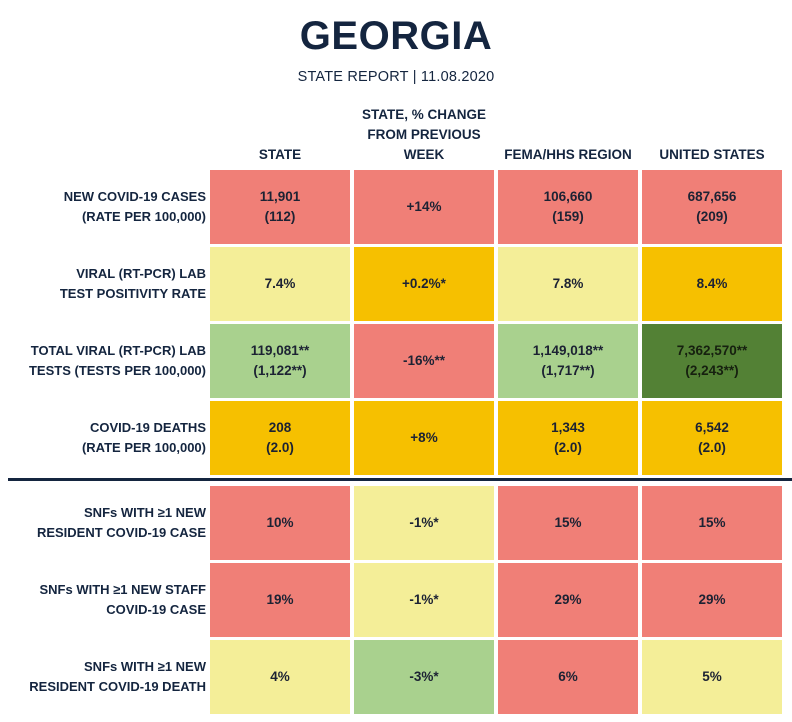 The width and height of the screenshot is (792, 722). I want to click on column-header-line: FROM PREVIOUS, so click(424, 134).